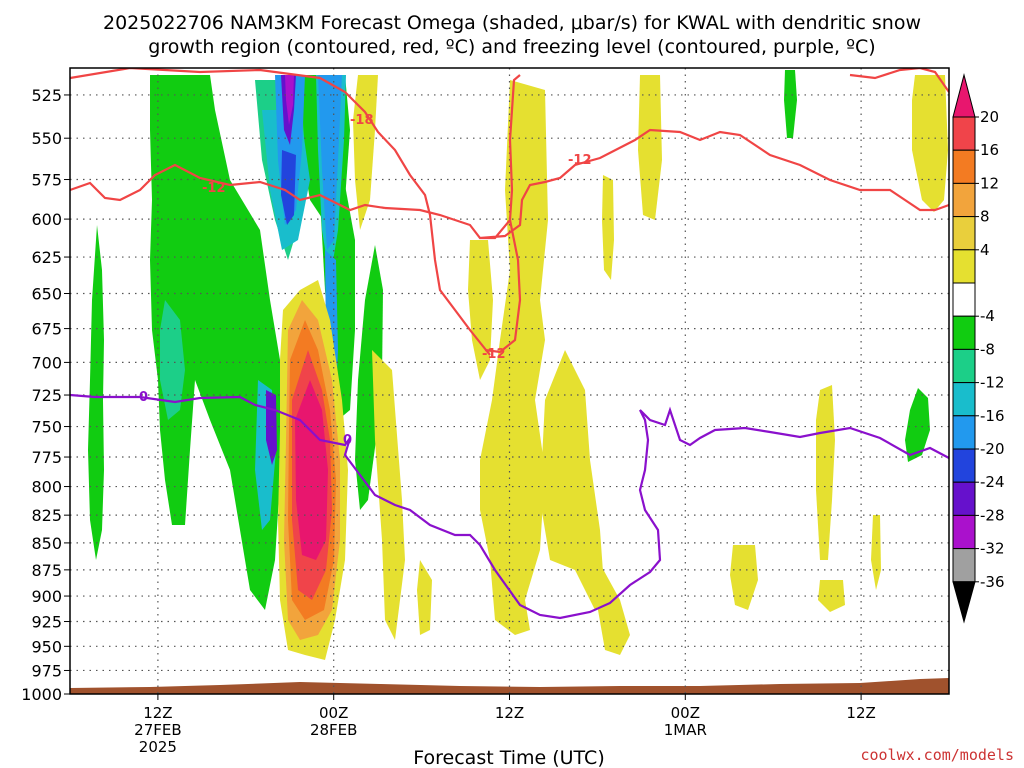  What do you see at coordinates (685, 730) in the screenshot?
I see `x-tick-label: 1MAR` at bounding box center [685, 730].